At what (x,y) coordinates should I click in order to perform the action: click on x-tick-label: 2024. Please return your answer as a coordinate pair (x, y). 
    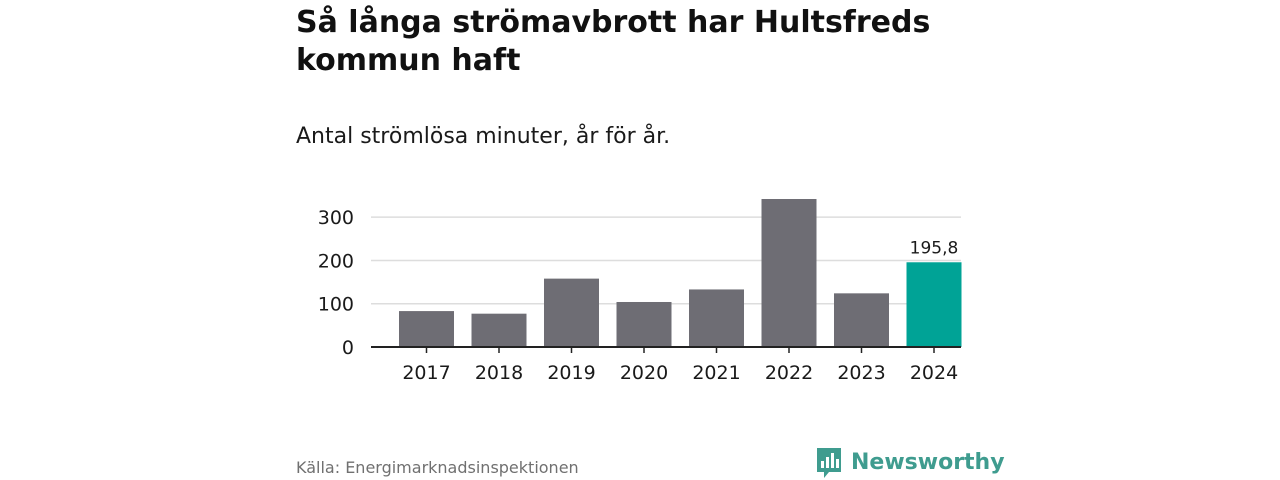
    Looking at the image, I should click on (934, 373).